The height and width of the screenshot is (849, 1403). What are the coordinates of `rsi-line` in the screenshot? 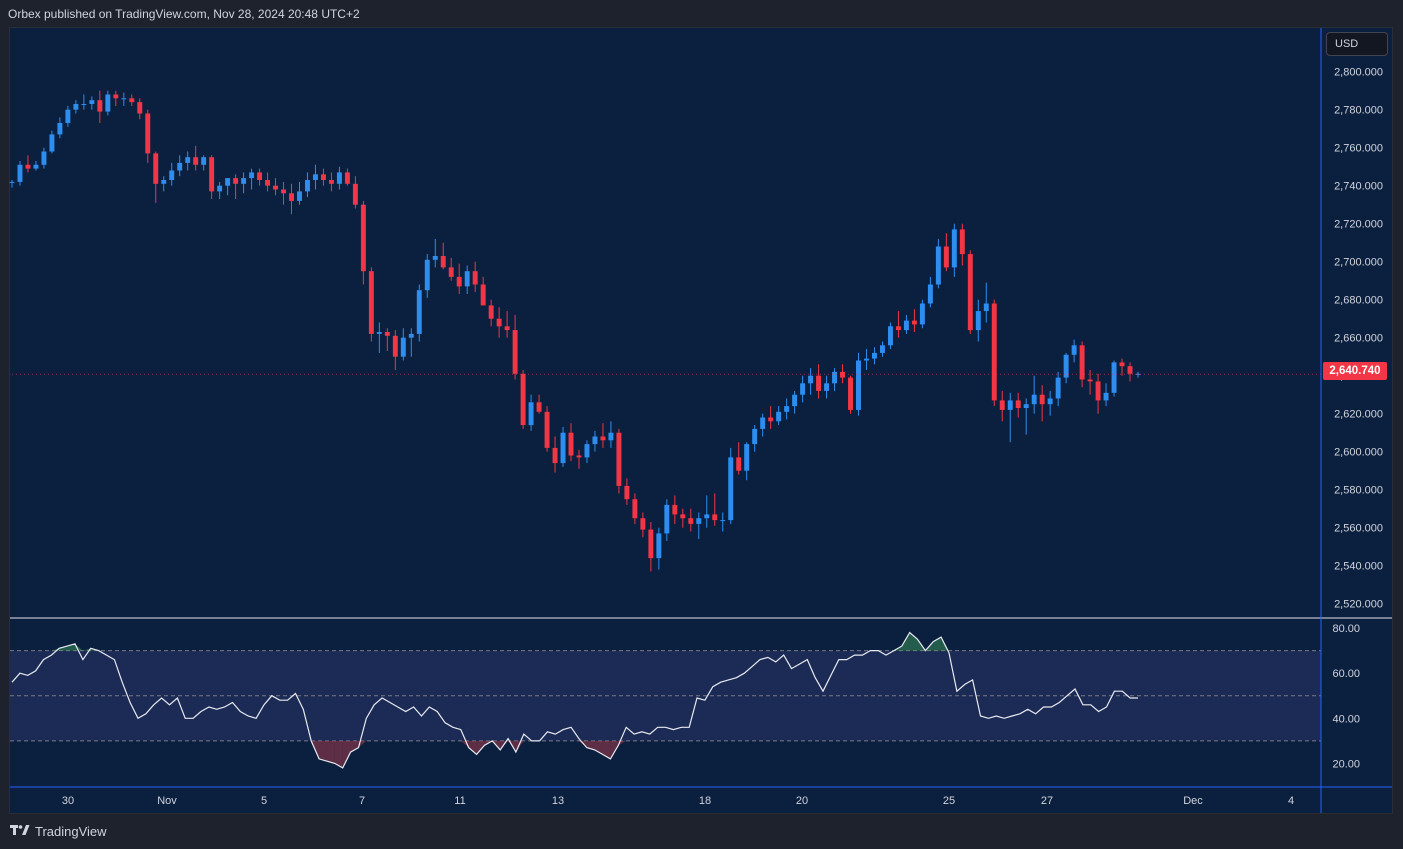 It's located at (574, 700).